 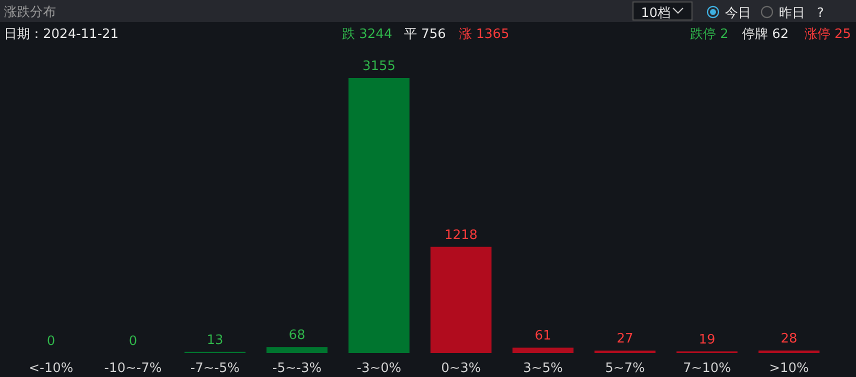 I want to click on data-label: 61, so click(x=543, y=336).